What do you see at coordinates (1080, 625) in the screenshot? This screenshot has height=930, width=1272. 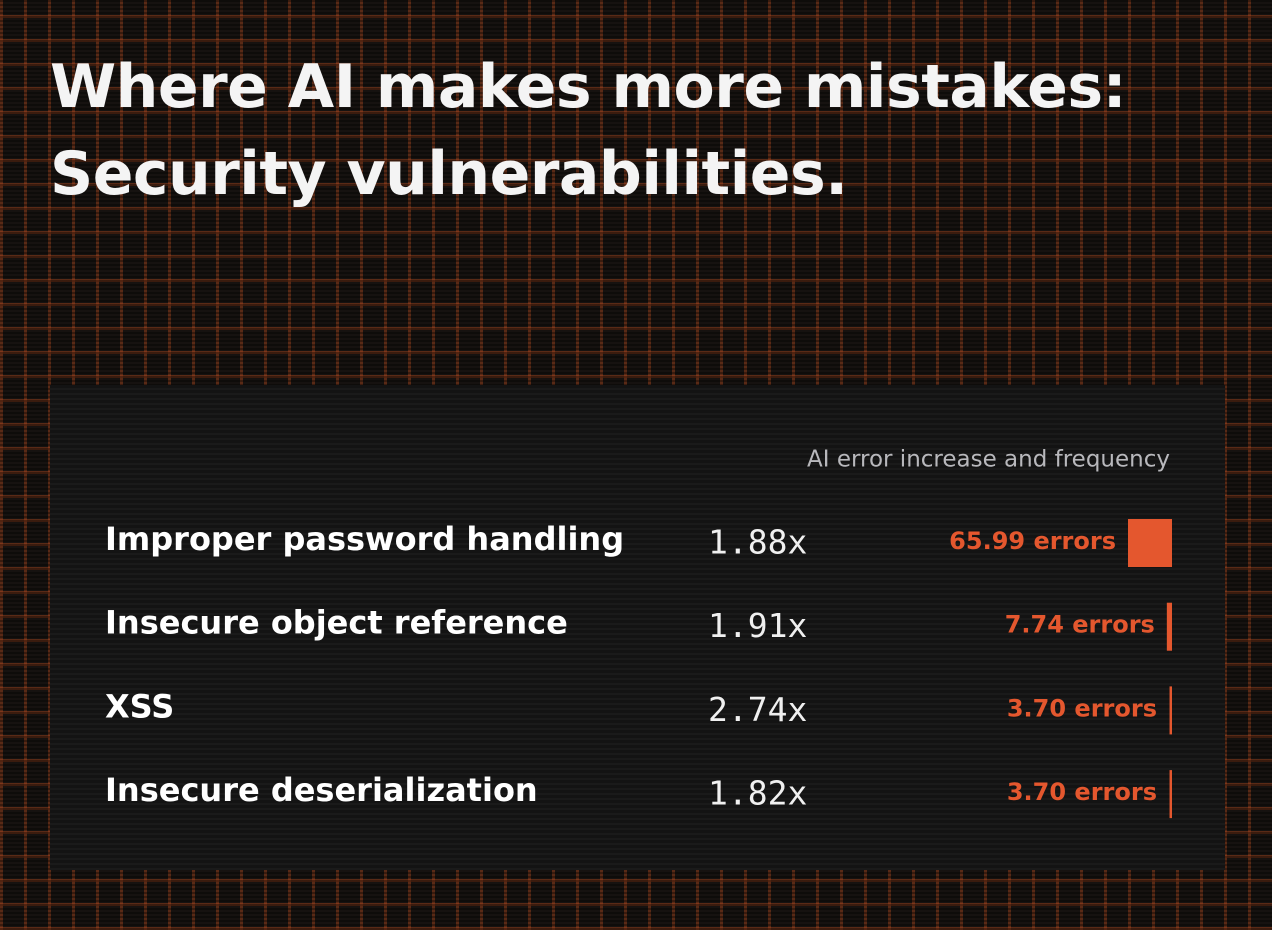 I see `frequency-label: 7.74 errors` at bounding box center [1080, 625].